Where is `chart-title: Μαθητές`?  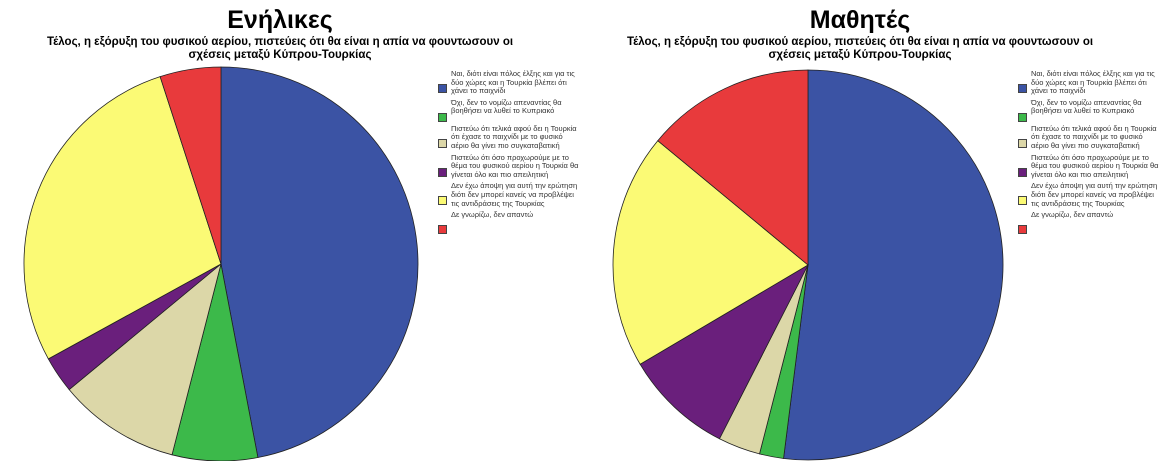 chart-title: Μαθητές is located at coordinates (860, 20).